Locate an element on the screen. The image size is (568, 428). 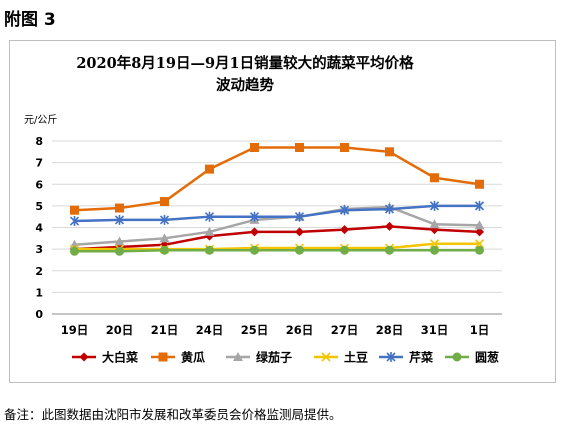
y-tick-label: 1 is located at coordinates (39, 292).